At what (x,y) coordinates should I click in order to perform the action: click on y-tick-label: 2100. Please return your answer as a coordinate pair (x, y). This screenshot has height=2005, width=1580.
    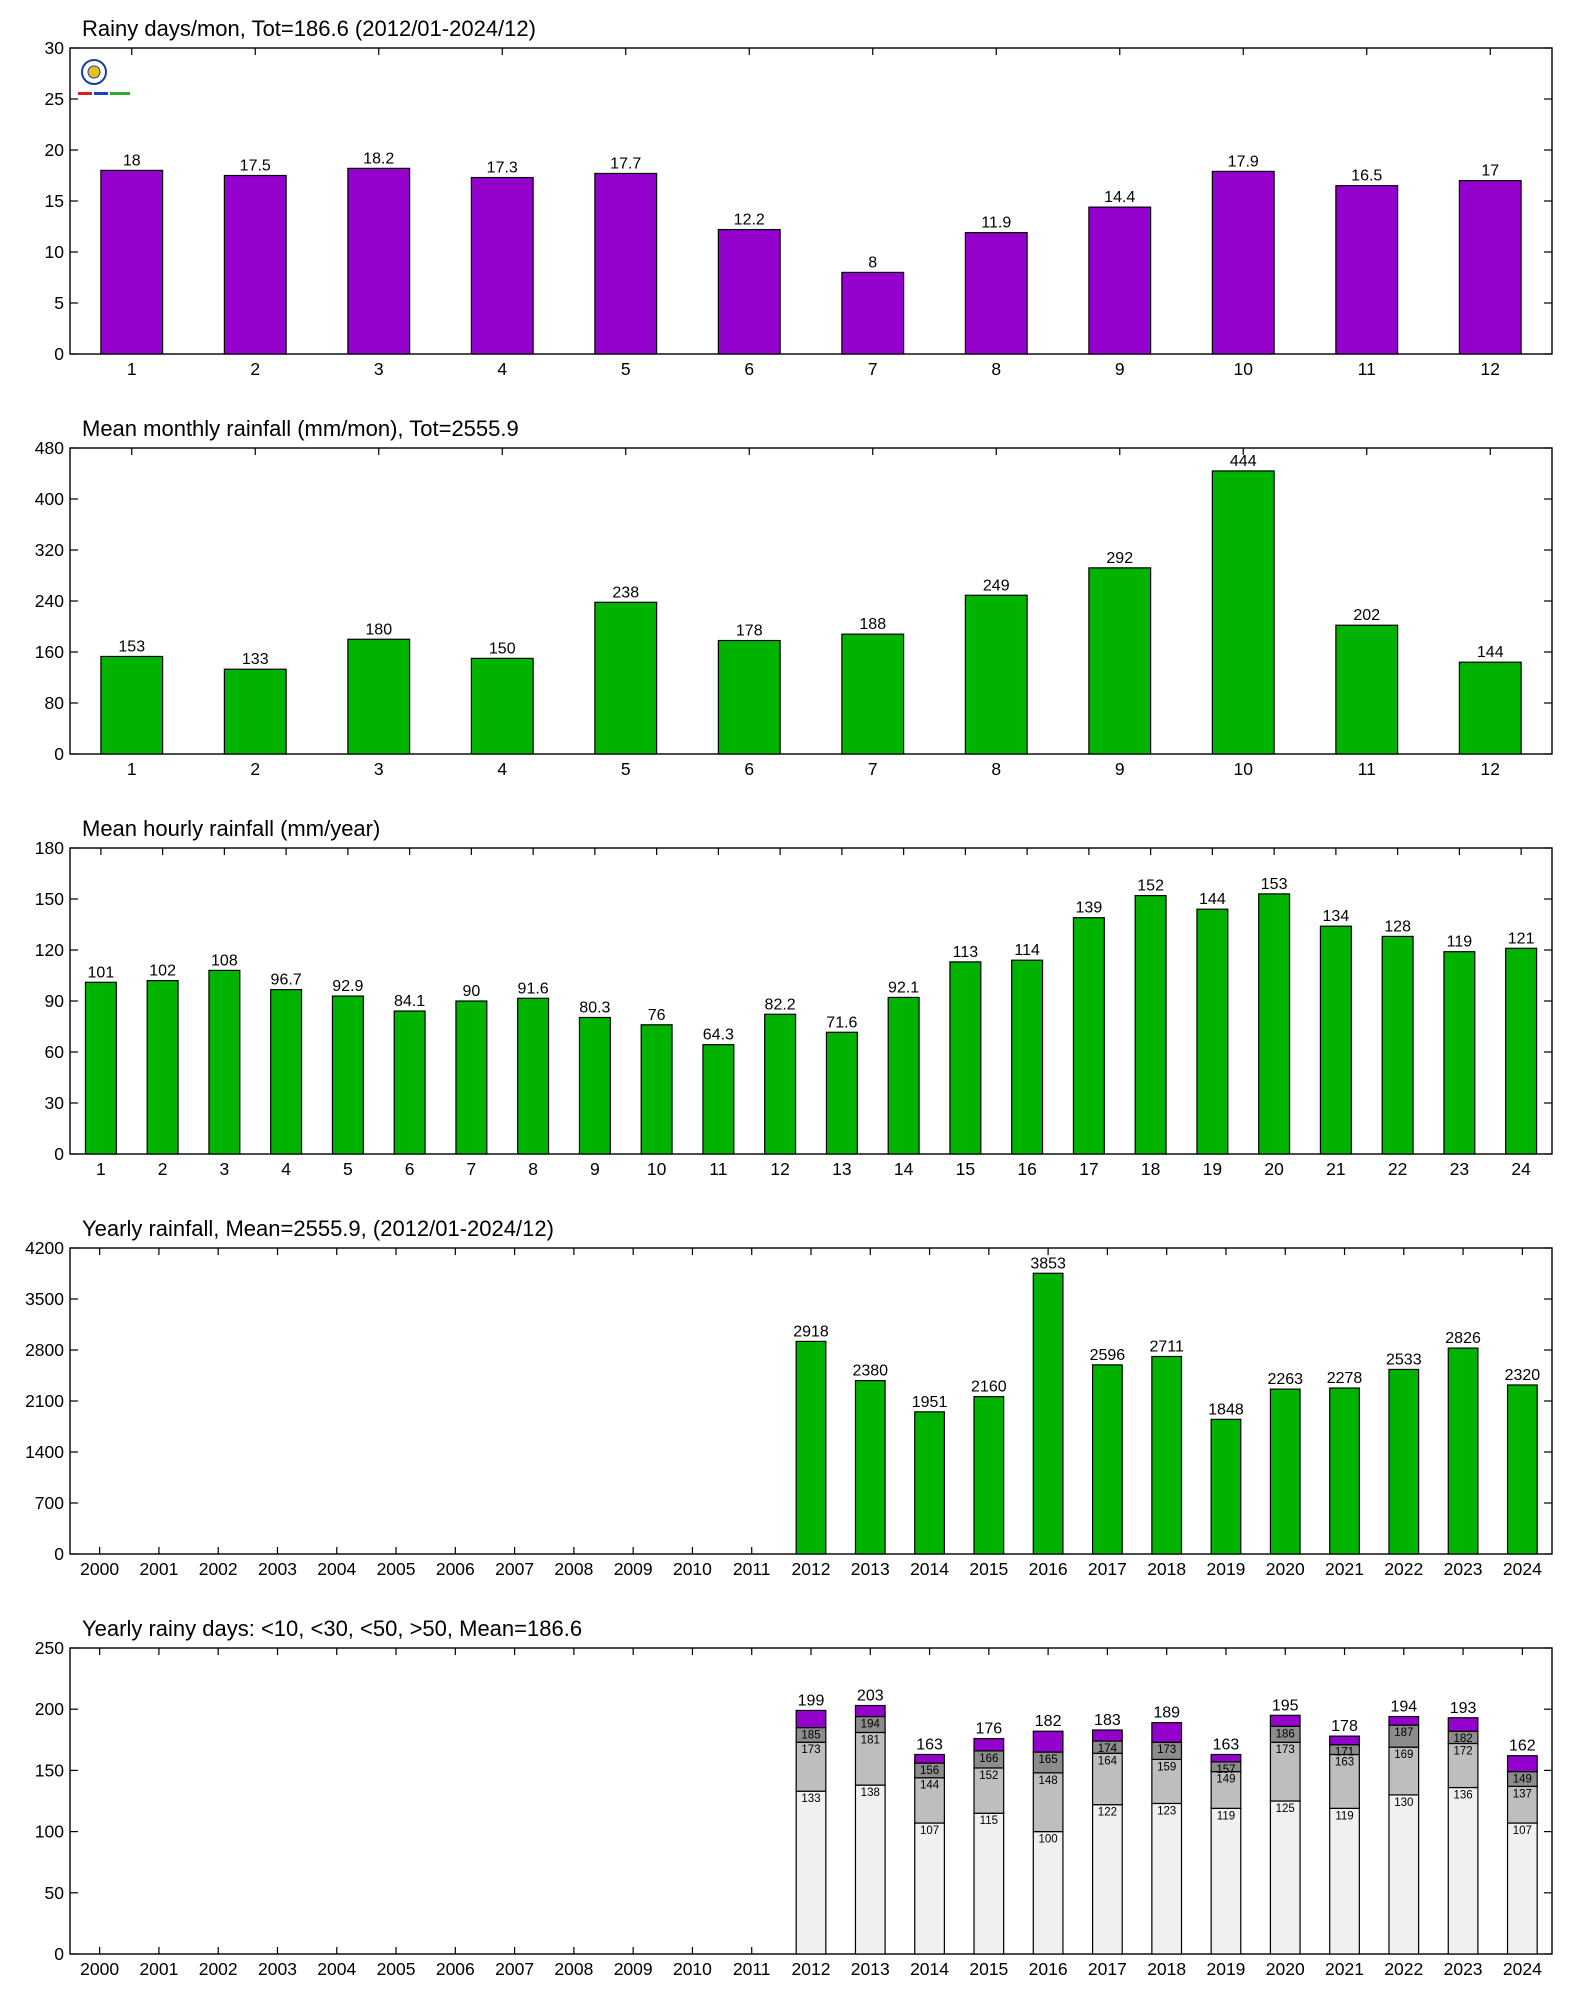
    Looking at the image, I should click on (44, 1401).